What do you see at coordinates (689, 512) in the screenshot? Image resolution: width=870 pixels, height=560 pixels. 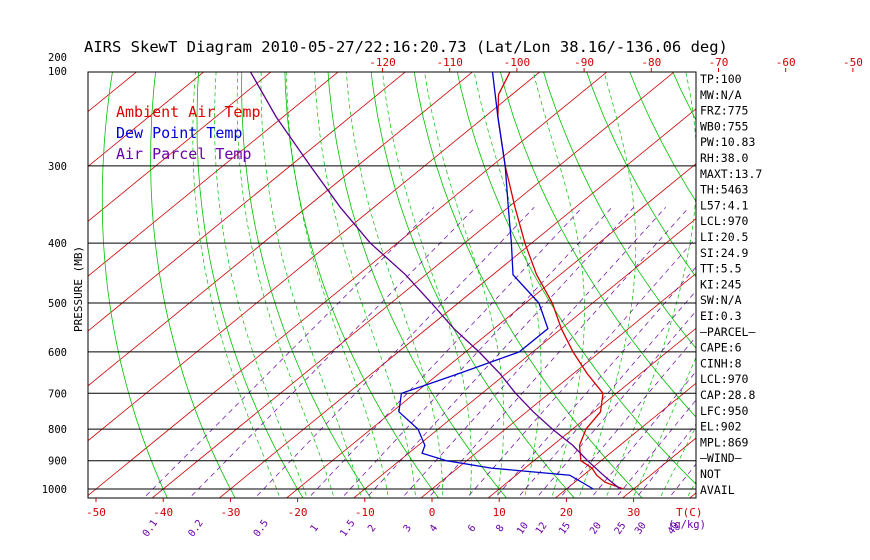 I see `x-unit-label: T(C)` at bounding box center [689, 512].